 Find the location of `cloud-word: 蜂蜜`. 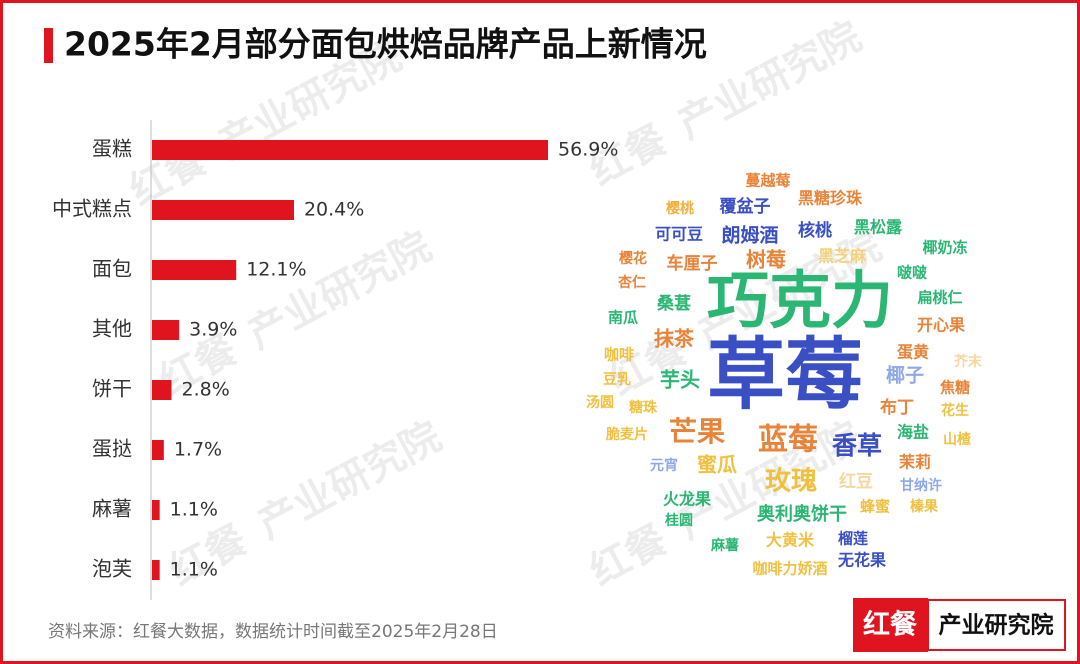

cloud-word: 蜂蜜 is located at coordinates (875, 507).